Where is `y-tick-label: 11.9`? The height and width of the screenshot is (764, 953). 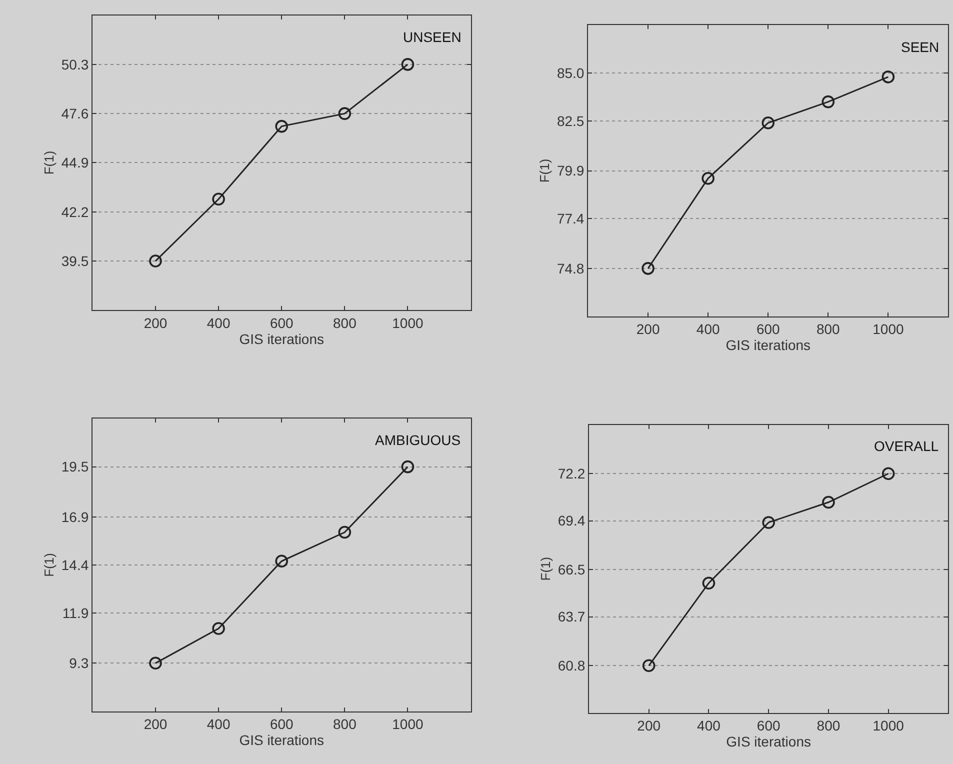 y-tick-label: 11.9 is located at coordinates (75, 613).